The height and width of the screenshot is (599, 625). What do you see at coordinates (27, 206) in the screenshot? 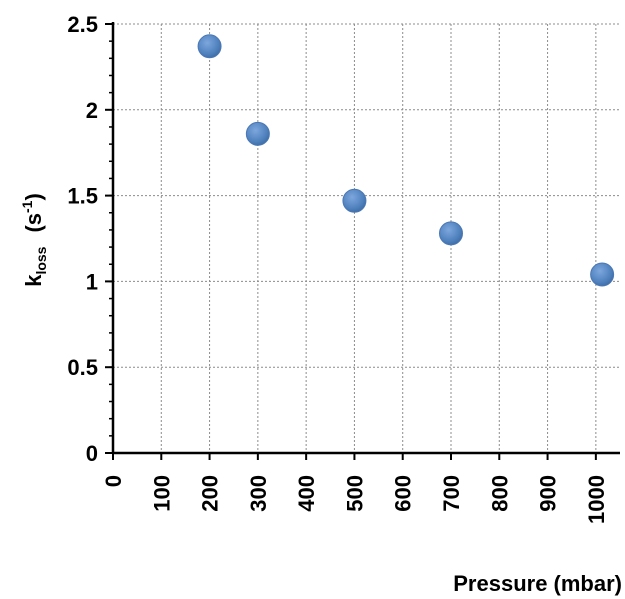
I see `y-axis-title-superscript: -1` at bounding box center [27, 206].